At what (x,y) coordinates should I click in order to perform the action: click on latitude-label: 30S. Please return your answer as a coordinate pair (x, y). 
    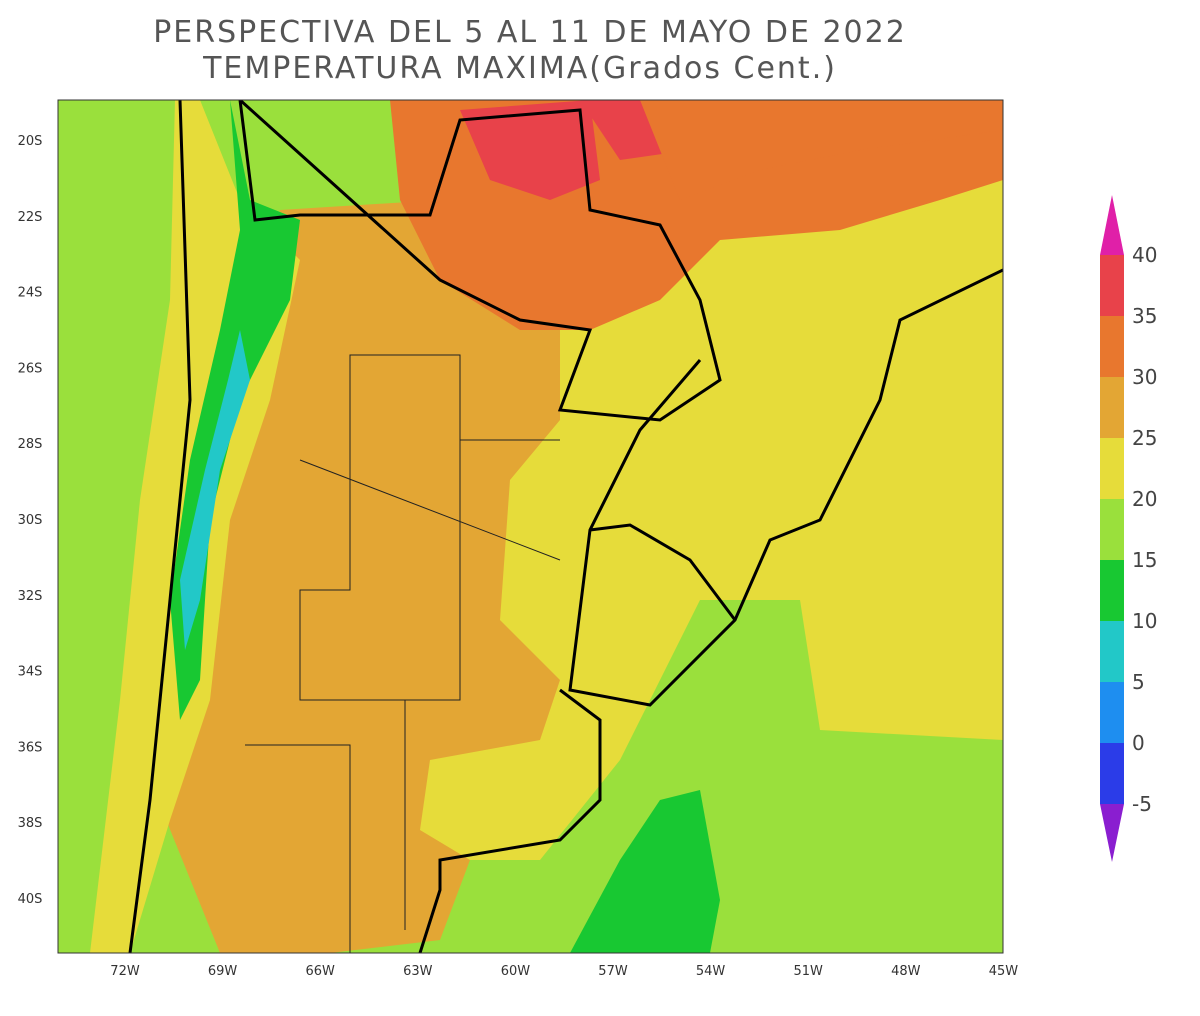
    Looking at the image, I should click on (30, 520).